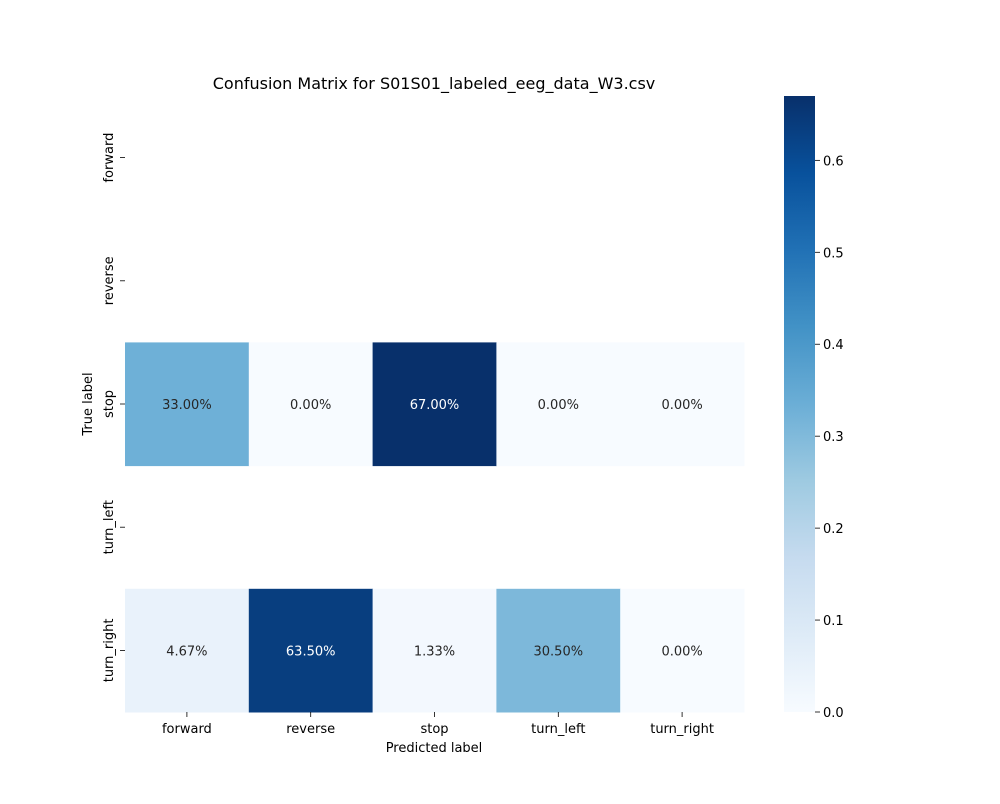  What do you see at coordinates (833, 437) in the screenshot?
I see `colorbar-tick-label: 0.3` at bounding box center [833, 437].